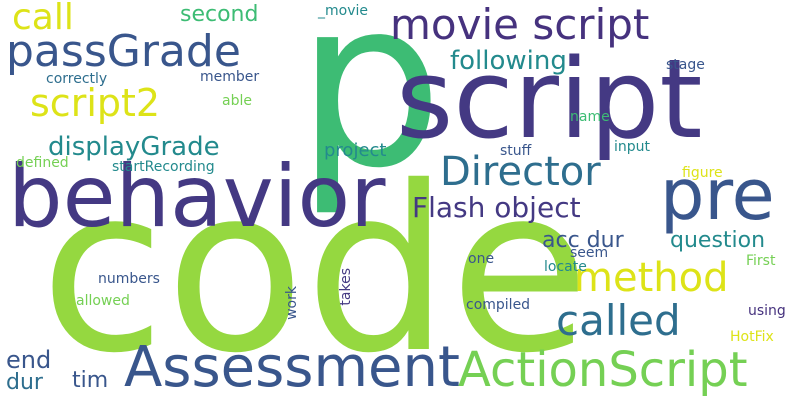 Image resolution: width=800 pixels, height=400 pixels. What do you see at coordinates (219, 14) in the screenshot?
I see `word-second: second` at bounding box center [219, 14].